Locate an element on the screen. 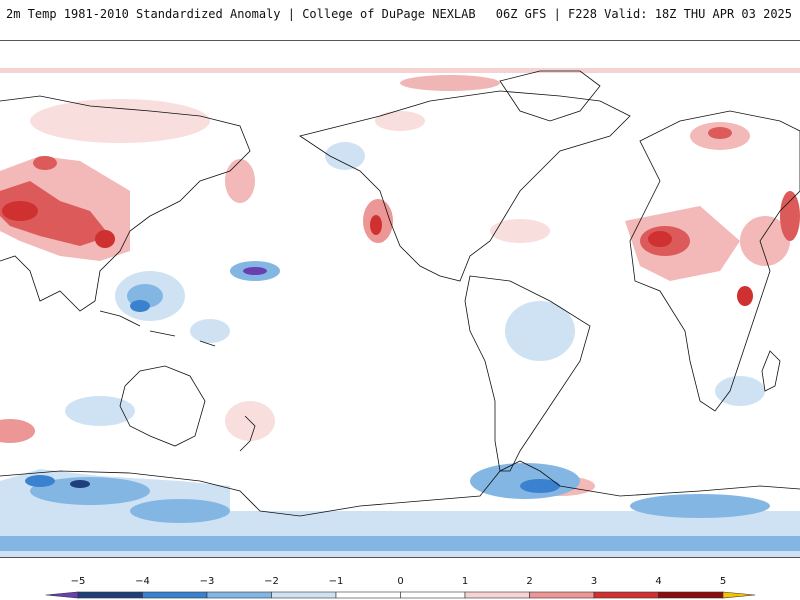  new-zealand-coastline is located at coordinates (247, 433).